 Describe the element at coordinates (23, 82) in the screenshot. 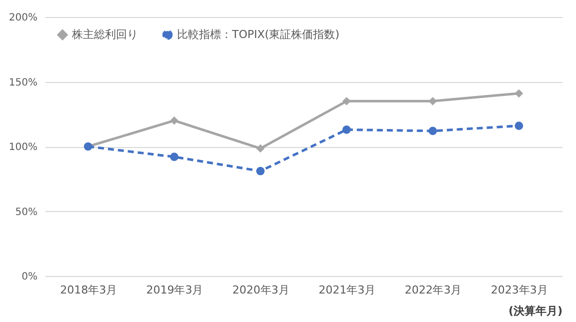

I see `y-tick-label: 150%` at that location.